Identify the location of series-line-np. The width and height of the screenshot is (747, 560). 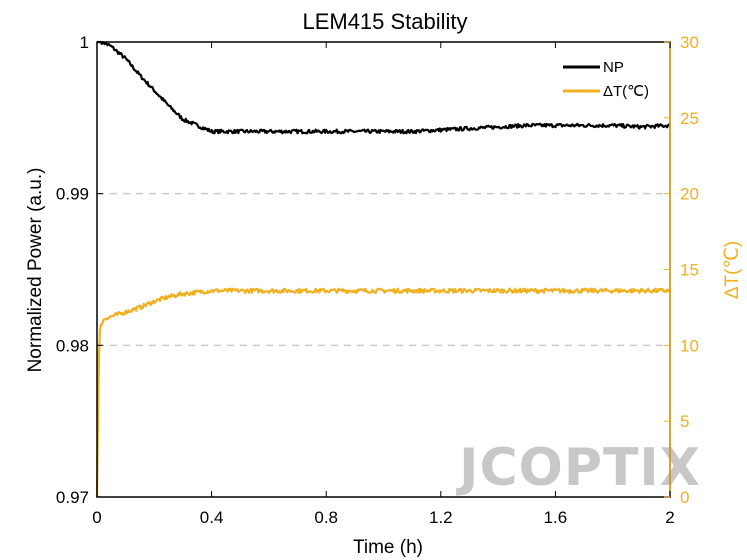
(383, 87).